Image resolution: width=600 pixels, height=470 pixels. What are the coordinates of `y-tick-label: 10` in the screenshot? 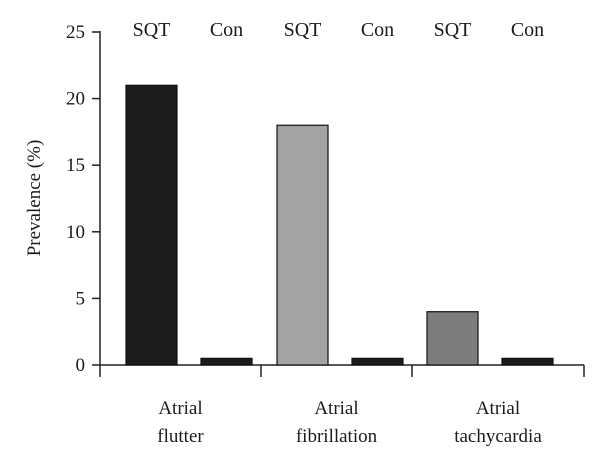 It's located at (75, 232).